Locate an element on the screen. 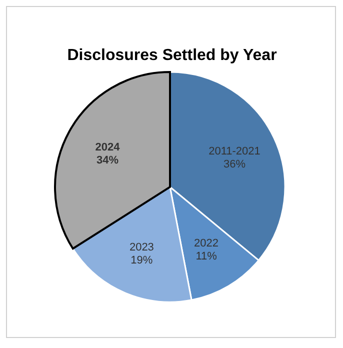  data-label: 11% is located at coordinates (207, 256).